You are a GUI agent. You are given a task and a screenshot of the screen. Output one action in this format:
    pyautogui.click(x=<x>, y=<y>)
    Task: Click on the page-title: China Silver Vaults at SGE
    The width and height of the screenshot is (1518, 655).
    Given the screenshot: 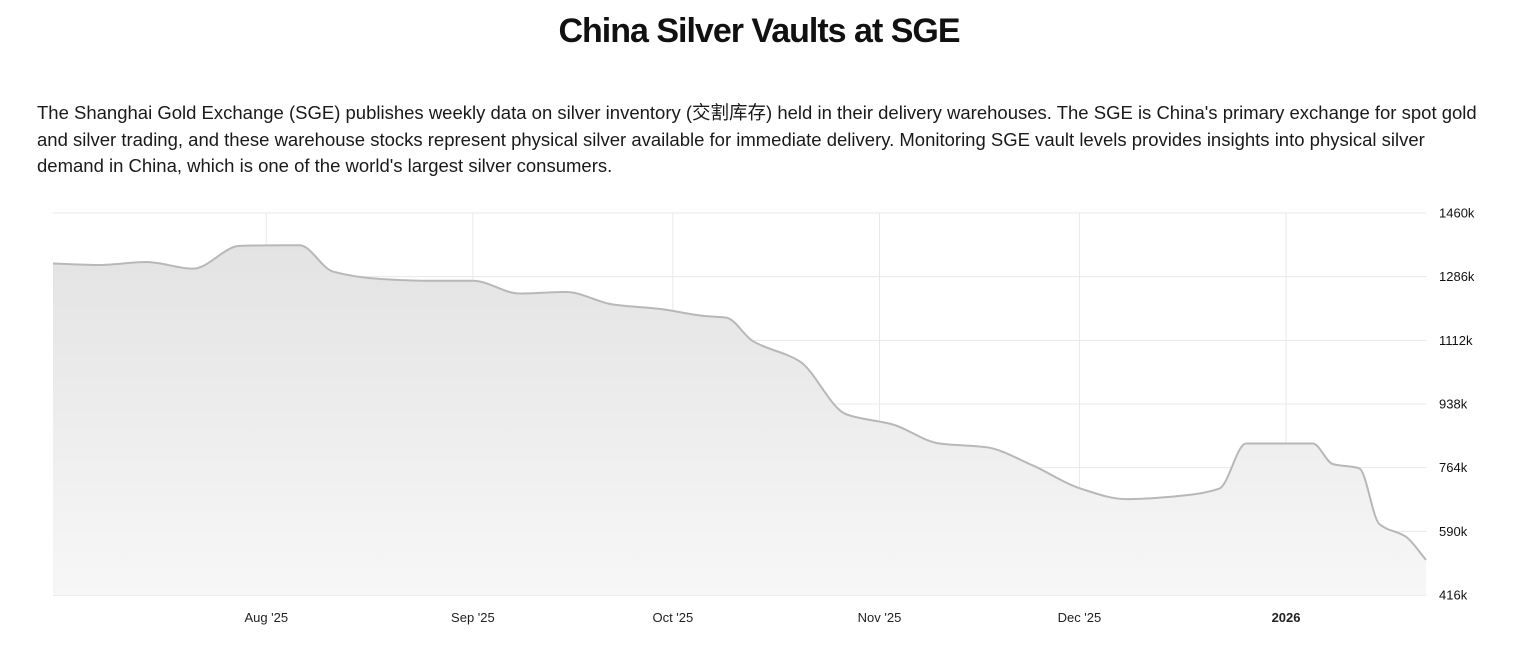 What is the action you would take?
    pyautogui.click(x=759, y=31)
    